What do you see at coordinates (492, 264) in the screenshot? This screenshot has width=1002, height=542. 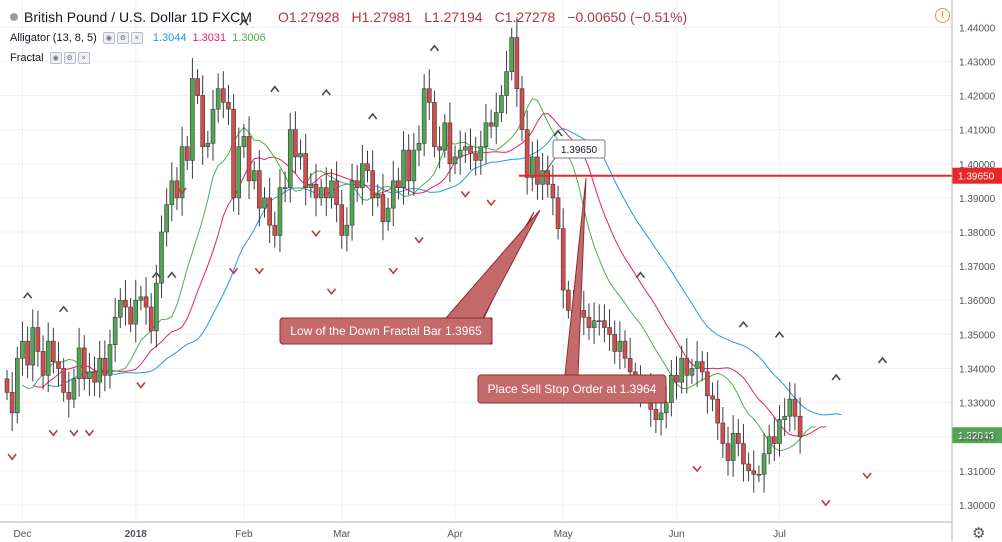 I see `fractal-low-callout-pointer` at bounding box center [492, 264].